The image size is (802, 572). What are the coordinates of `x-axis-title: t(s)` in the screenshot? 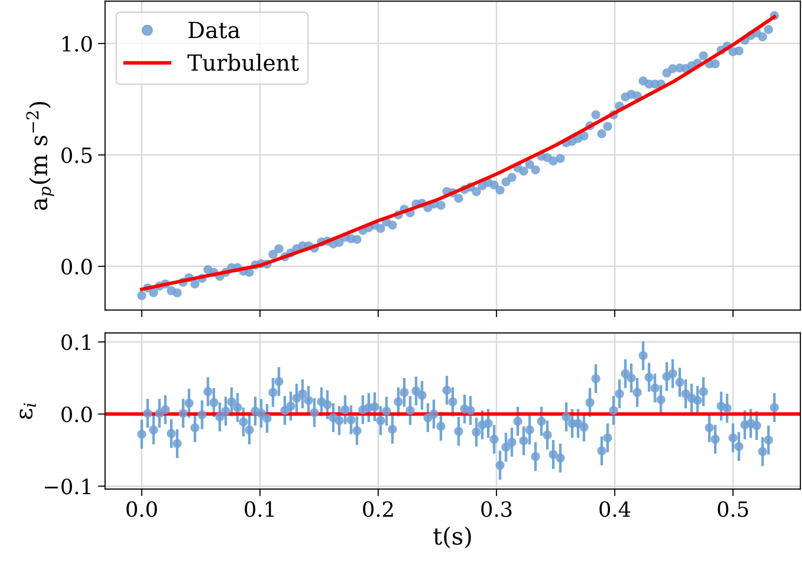 It's located at (452, 537).